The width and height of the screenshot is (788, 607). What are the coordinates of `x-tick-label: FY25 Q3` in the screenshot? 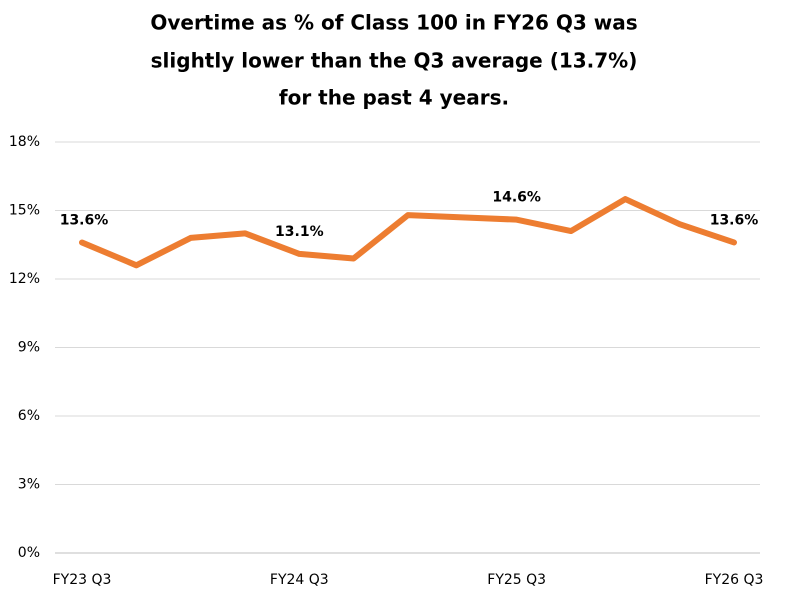 It's located at (516, 580).